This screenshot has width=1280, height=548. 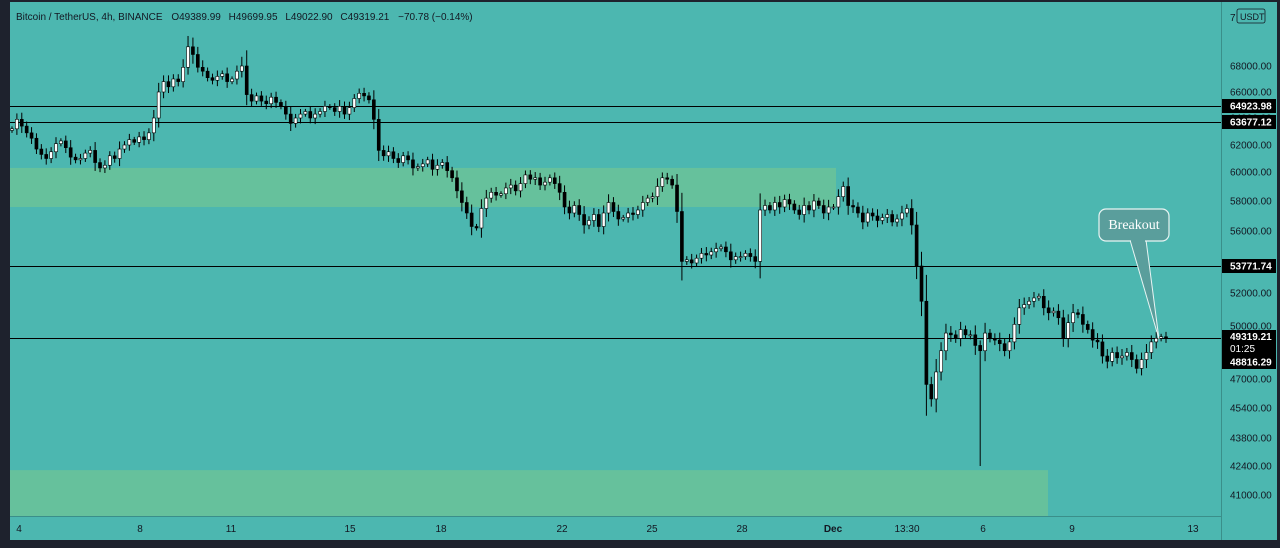 What do you see at coordinates (312, 17) in the screenshot?
I see `low-value: 49022.90` at bounding box center [312, 17].